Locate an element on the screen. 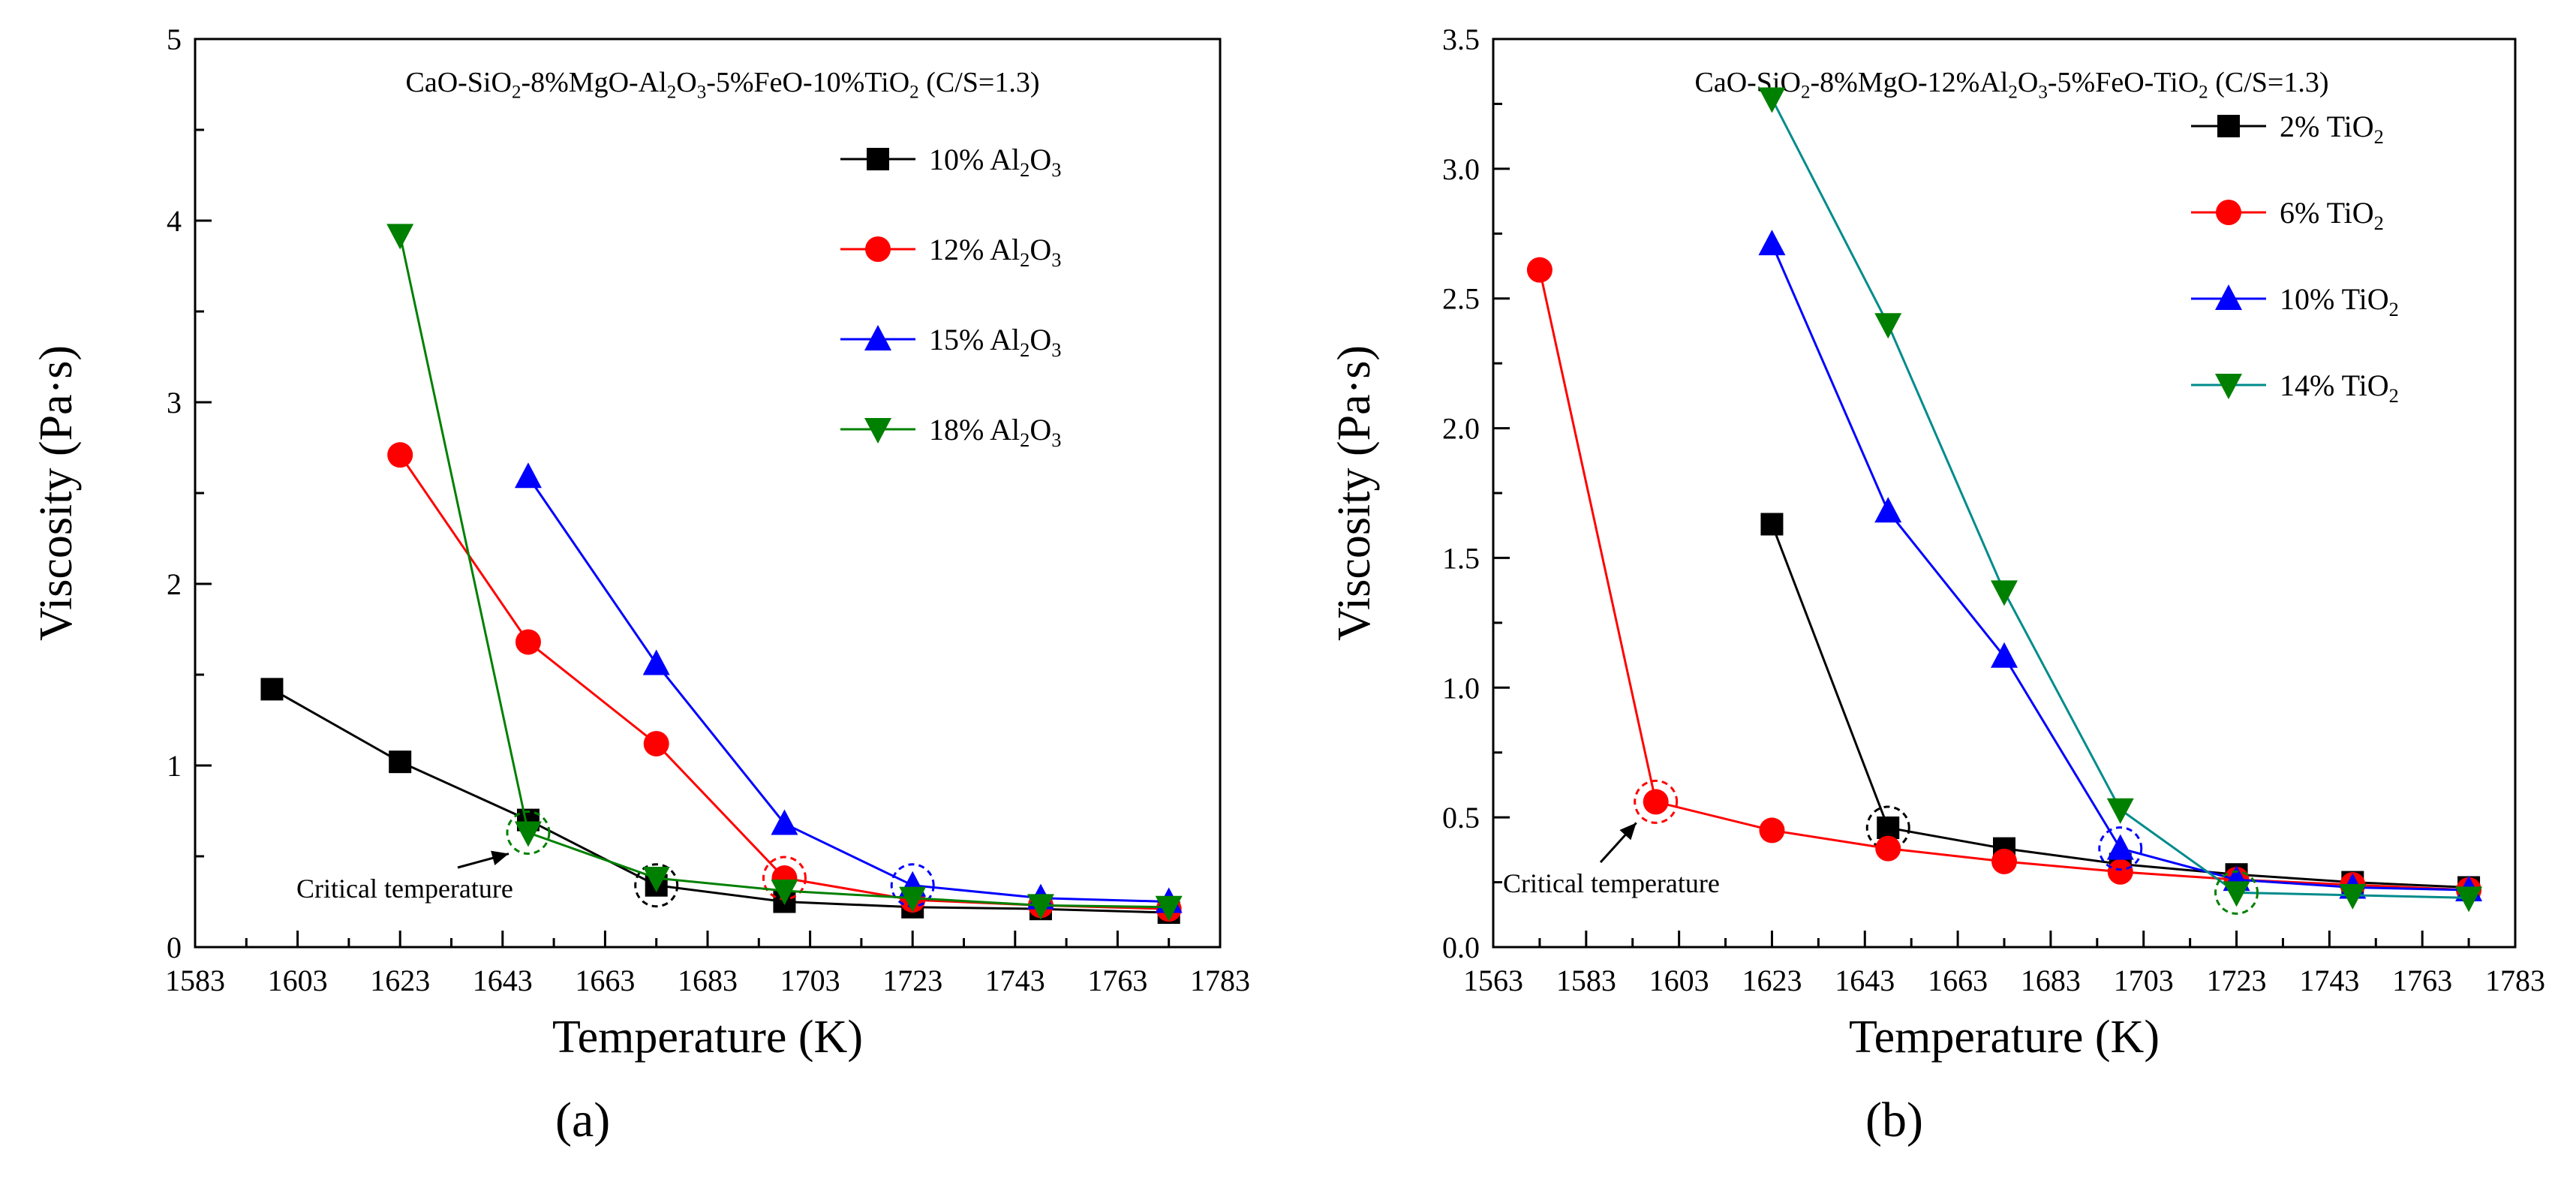 This screenshot has height=1182, width=2576. legend-label: 18% Al2O3 is located at coordinates (995, 432).